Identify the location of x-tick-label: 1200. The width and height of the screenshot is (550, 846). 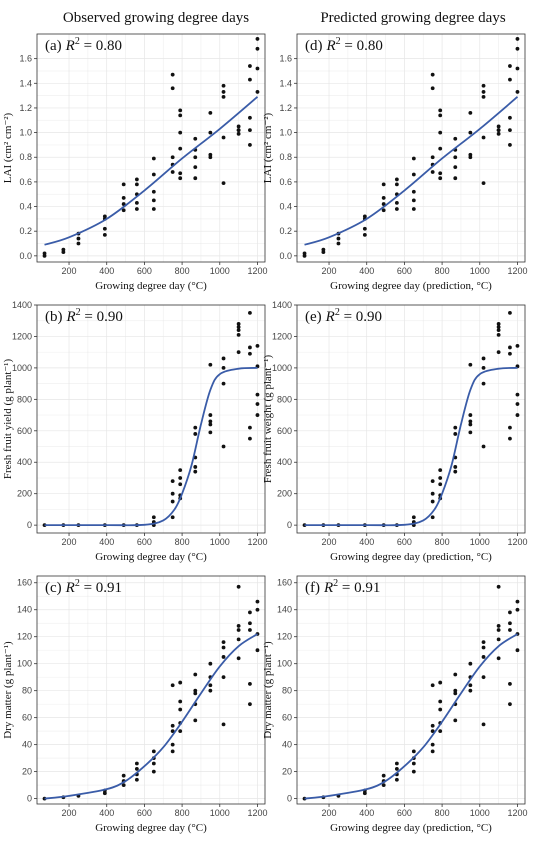
(257, 813).